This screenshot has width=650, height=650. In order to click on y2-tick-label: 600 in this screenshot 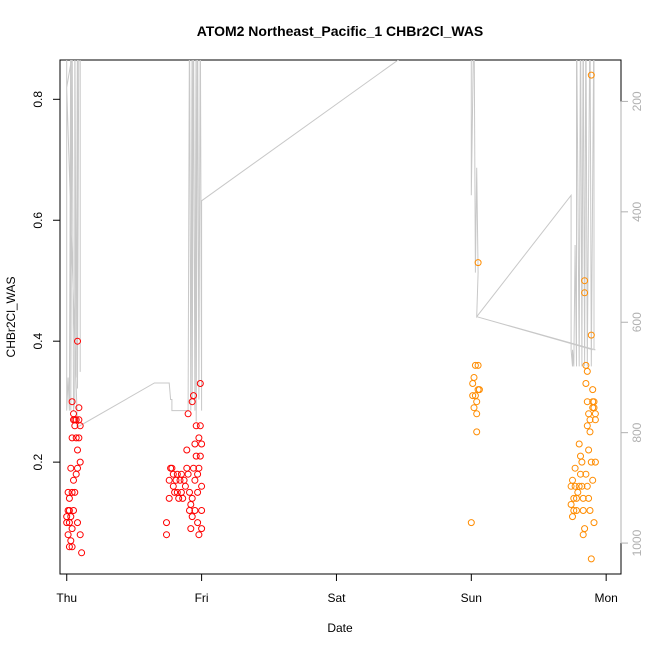, I will do `click(637, 322)`.